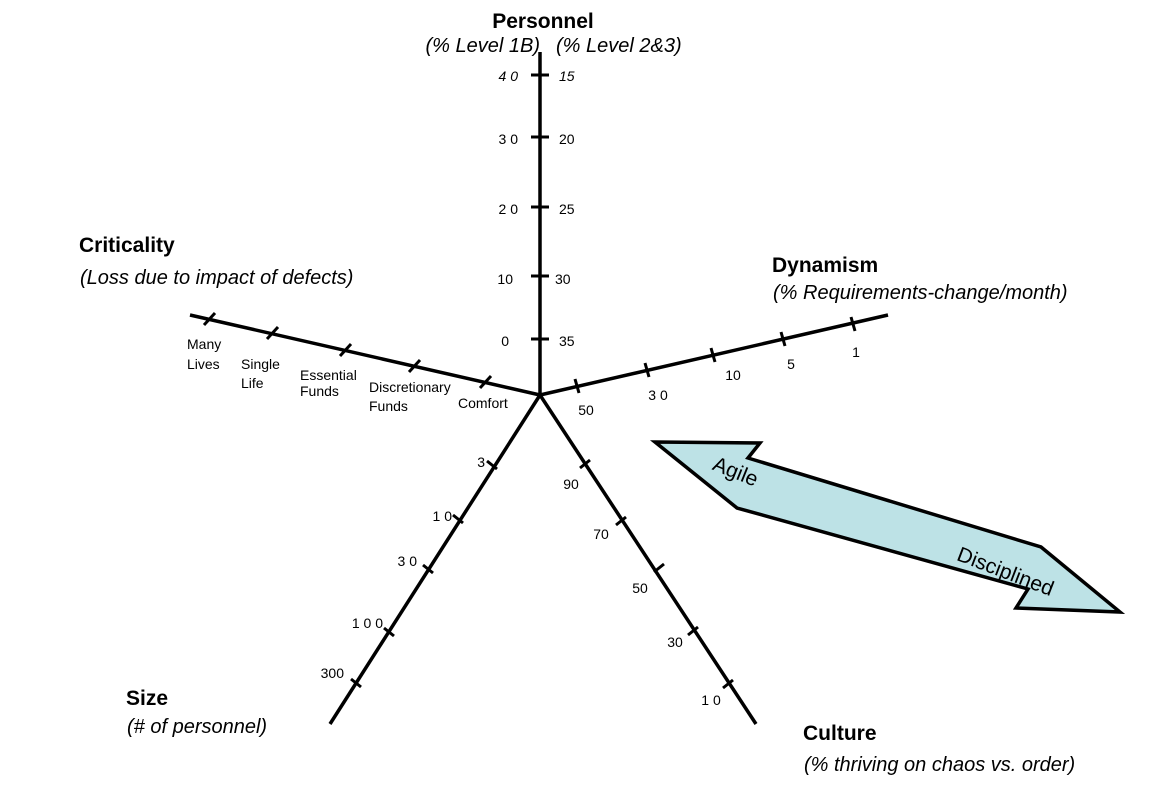  Describe the element at coordinates (563, 279) in the screenshot. I see `personnel-right-tick-label: 30` at that location.